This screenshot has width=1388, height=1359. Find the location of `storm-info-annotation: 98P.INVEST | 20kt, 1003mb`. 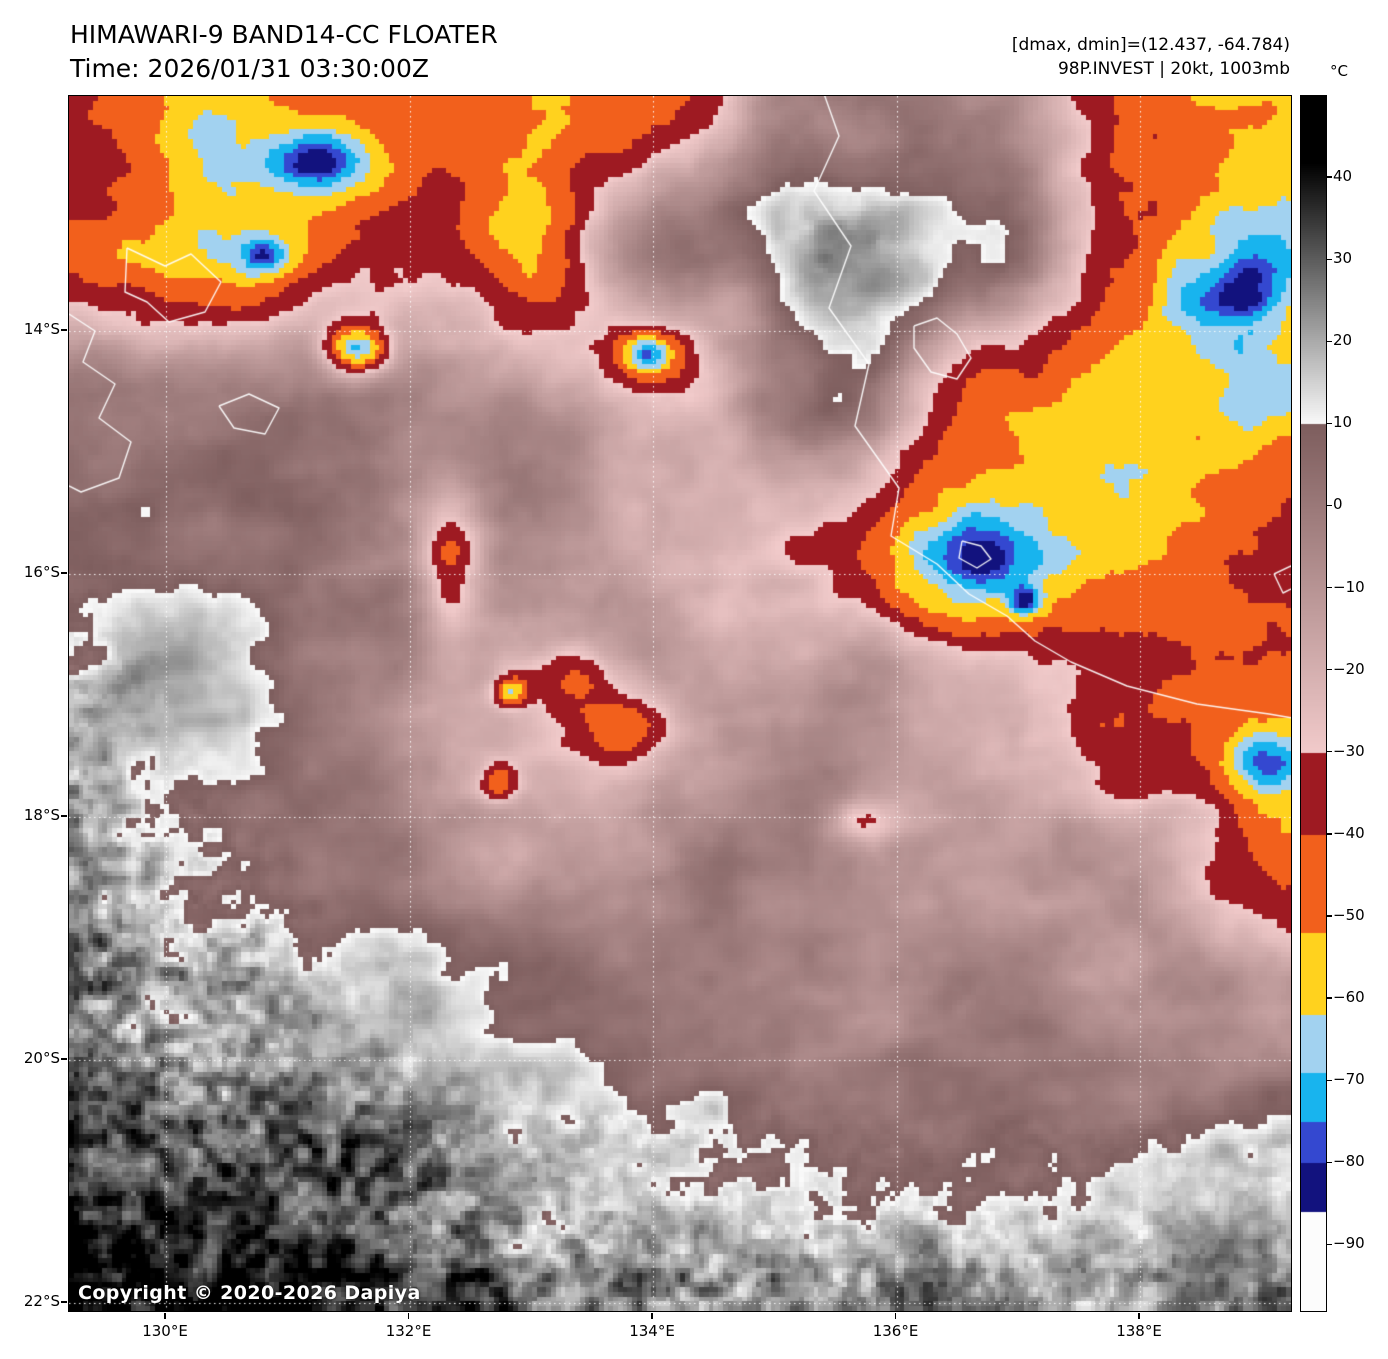

storm-info-annotation: 98P.INVEST | 20kt, 1003mb is located at coordinates (1173, 69).